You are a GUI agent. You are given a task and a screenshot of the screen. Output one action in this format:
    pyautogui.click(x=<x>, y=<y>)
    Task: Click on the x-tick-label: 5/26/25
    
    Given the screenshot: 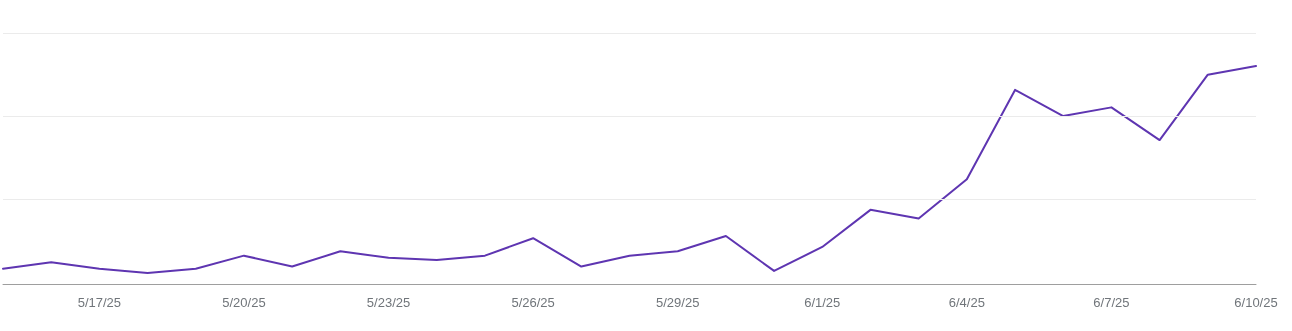 What is the action you would take?
    pyautogui.click(x=533, y=302)
    